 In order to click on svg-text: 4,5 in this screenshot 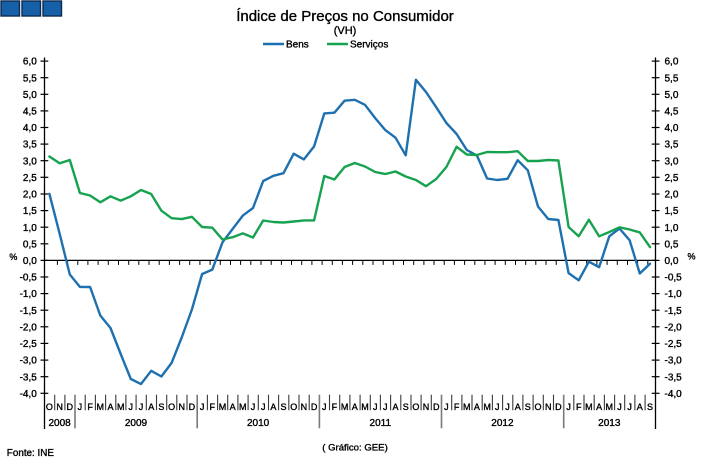, I will do `click(672, 112)`.